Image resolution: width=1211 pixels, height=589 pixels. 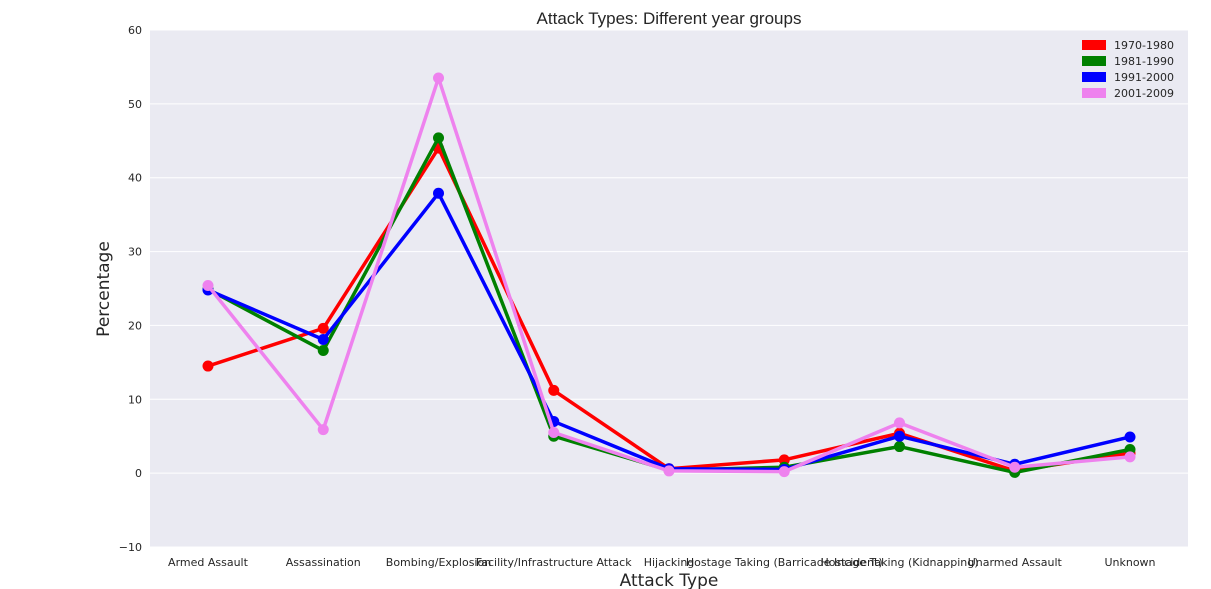 I want to click on y-axis-ticks: −10 0 10 20 30 40 50 60, so click(x=130, y=289).